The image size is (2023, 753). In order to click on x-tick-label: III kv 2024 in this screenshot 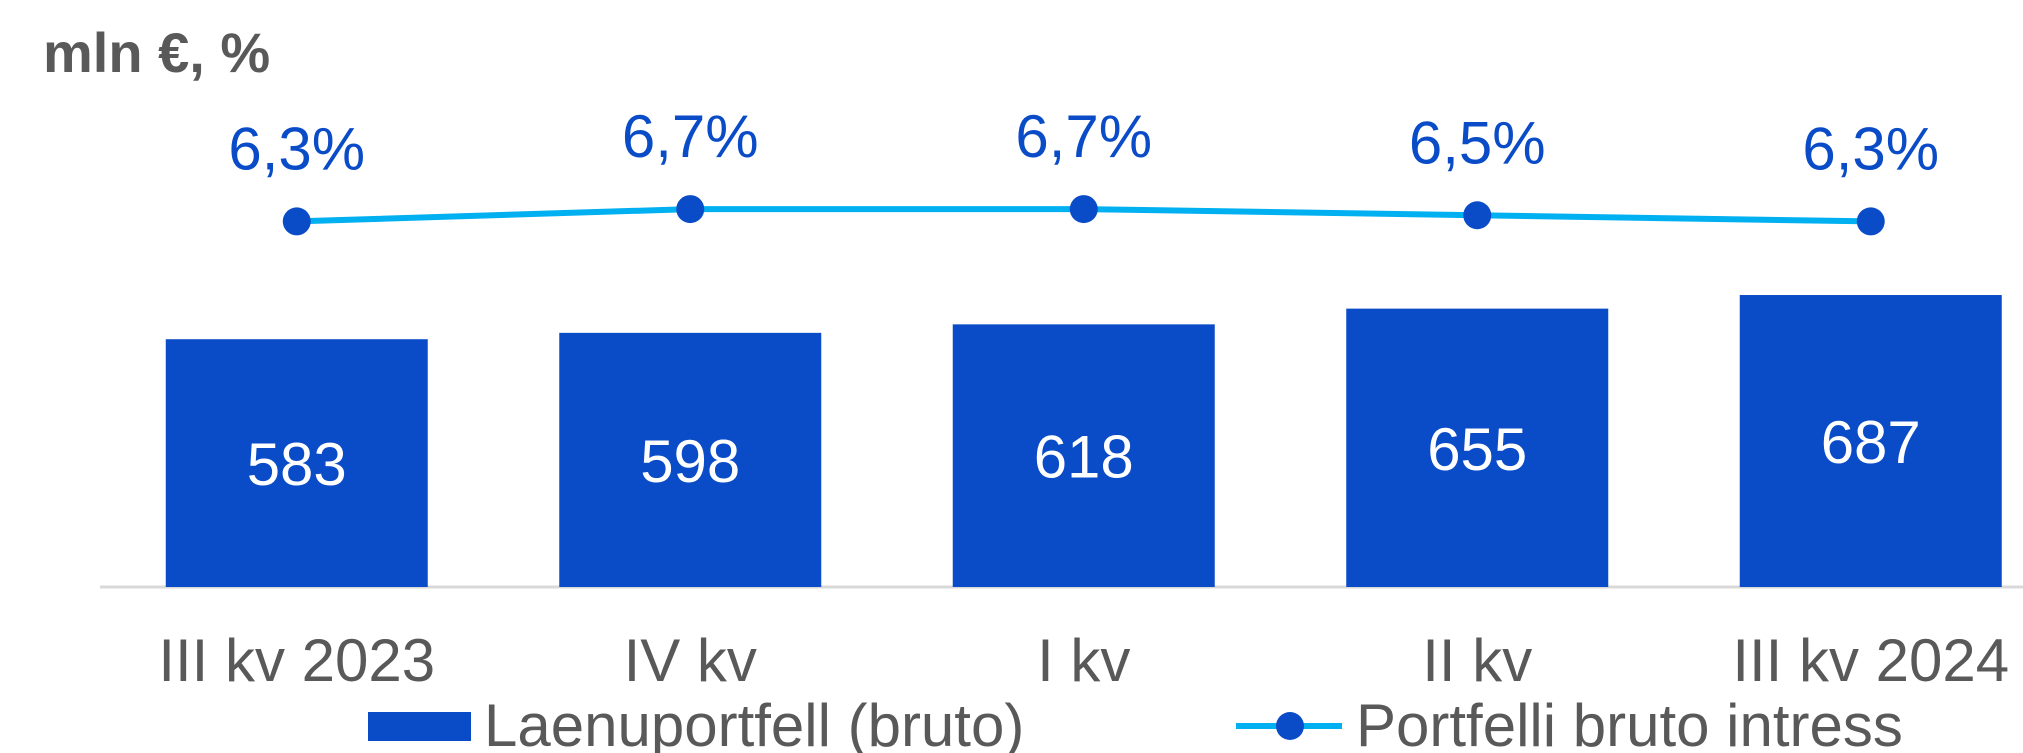, I will do `click(1870, 660)`.